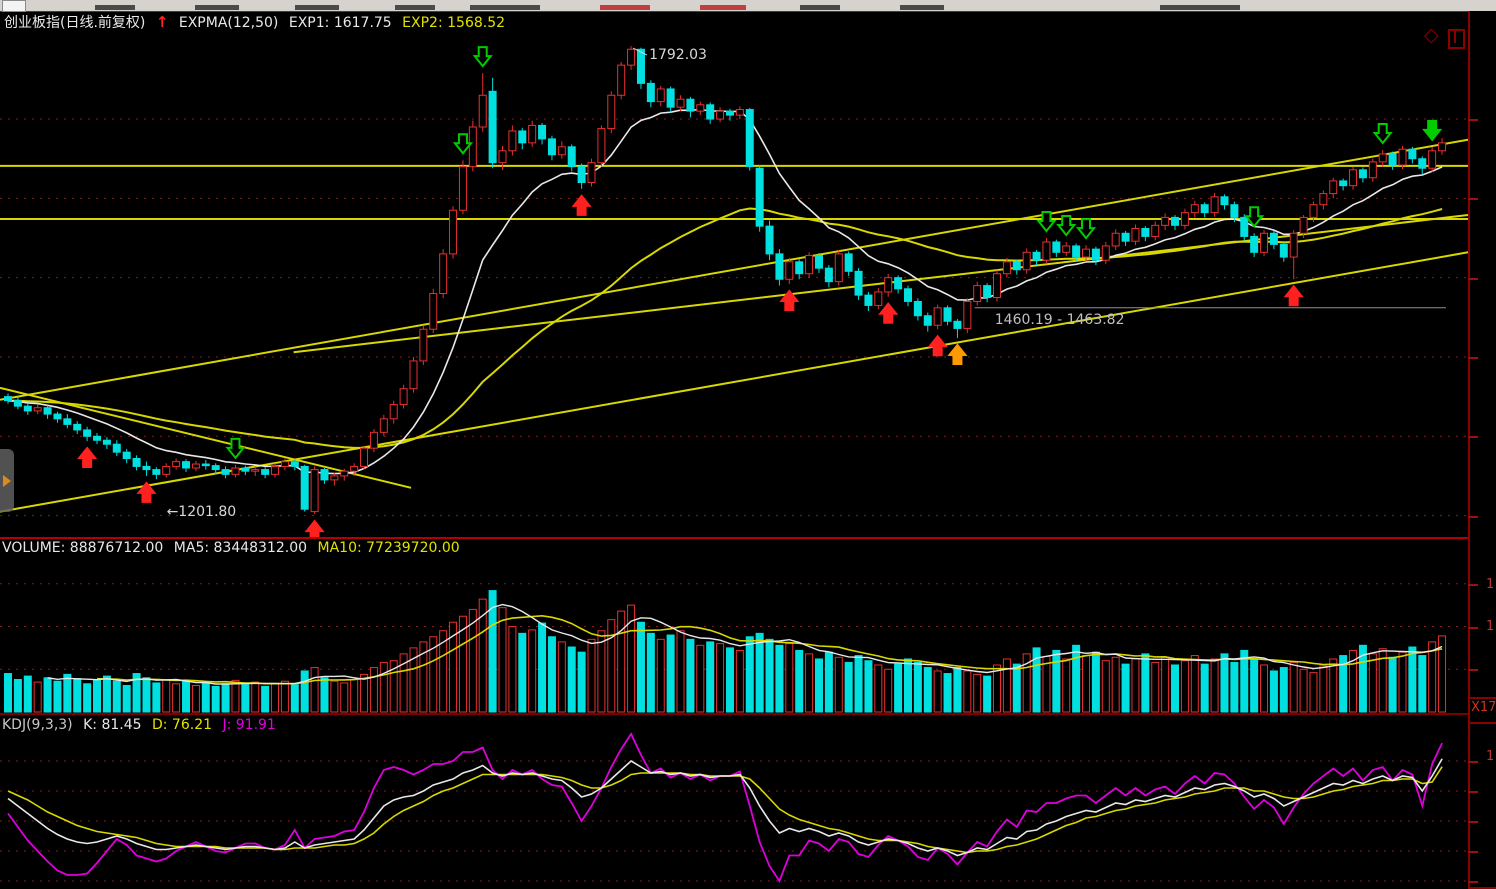  Describe the element at coordinates (240, 548) in the screenshot. I see `volume-ma5-value: MA5: 83448312.00` at that location.